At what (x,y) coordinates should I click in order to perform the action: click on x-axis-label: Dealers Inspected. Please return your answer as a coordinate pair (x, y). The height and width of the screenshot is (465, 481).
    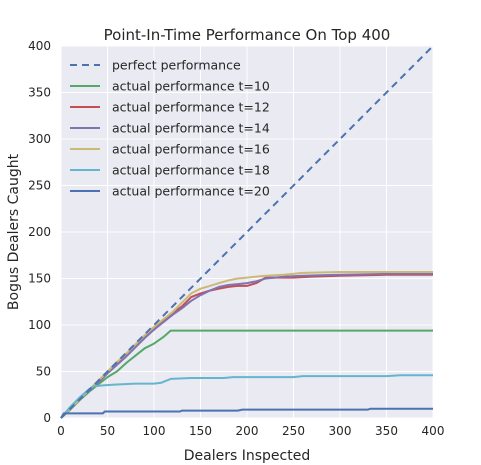
    Looking at the image, I should click on (247, 456).